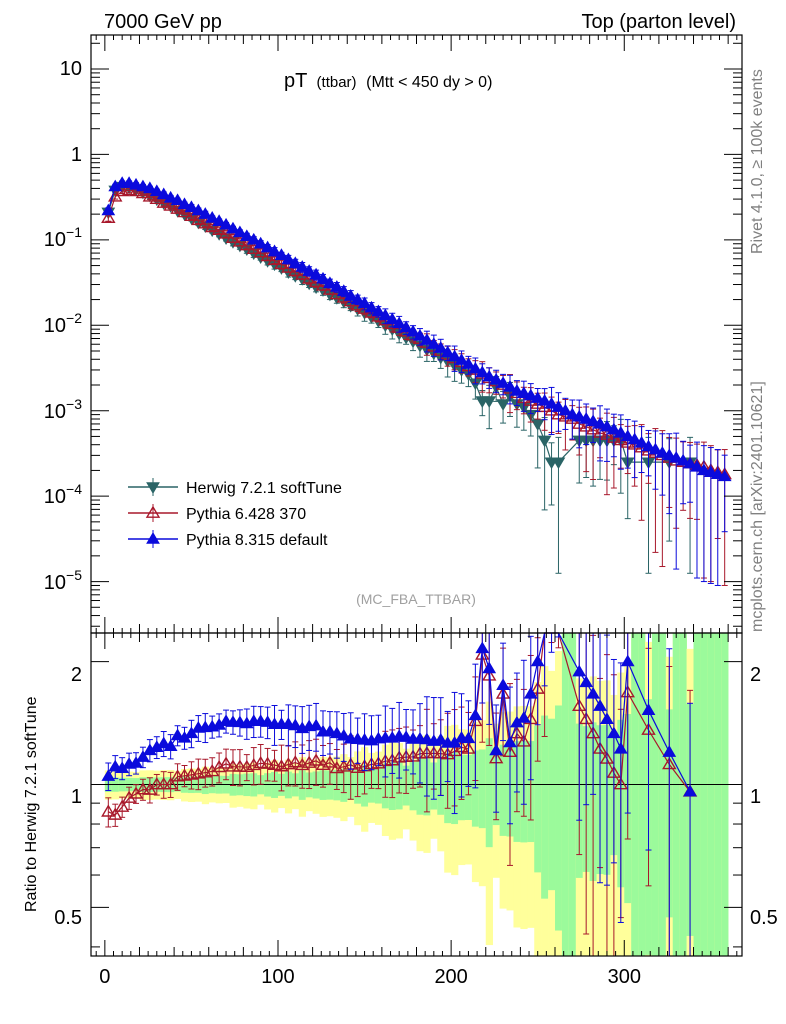 The image size is (786, 1024). I want to click on legend-label: Herwig 7.2.1 softTune, so click(264, 488).